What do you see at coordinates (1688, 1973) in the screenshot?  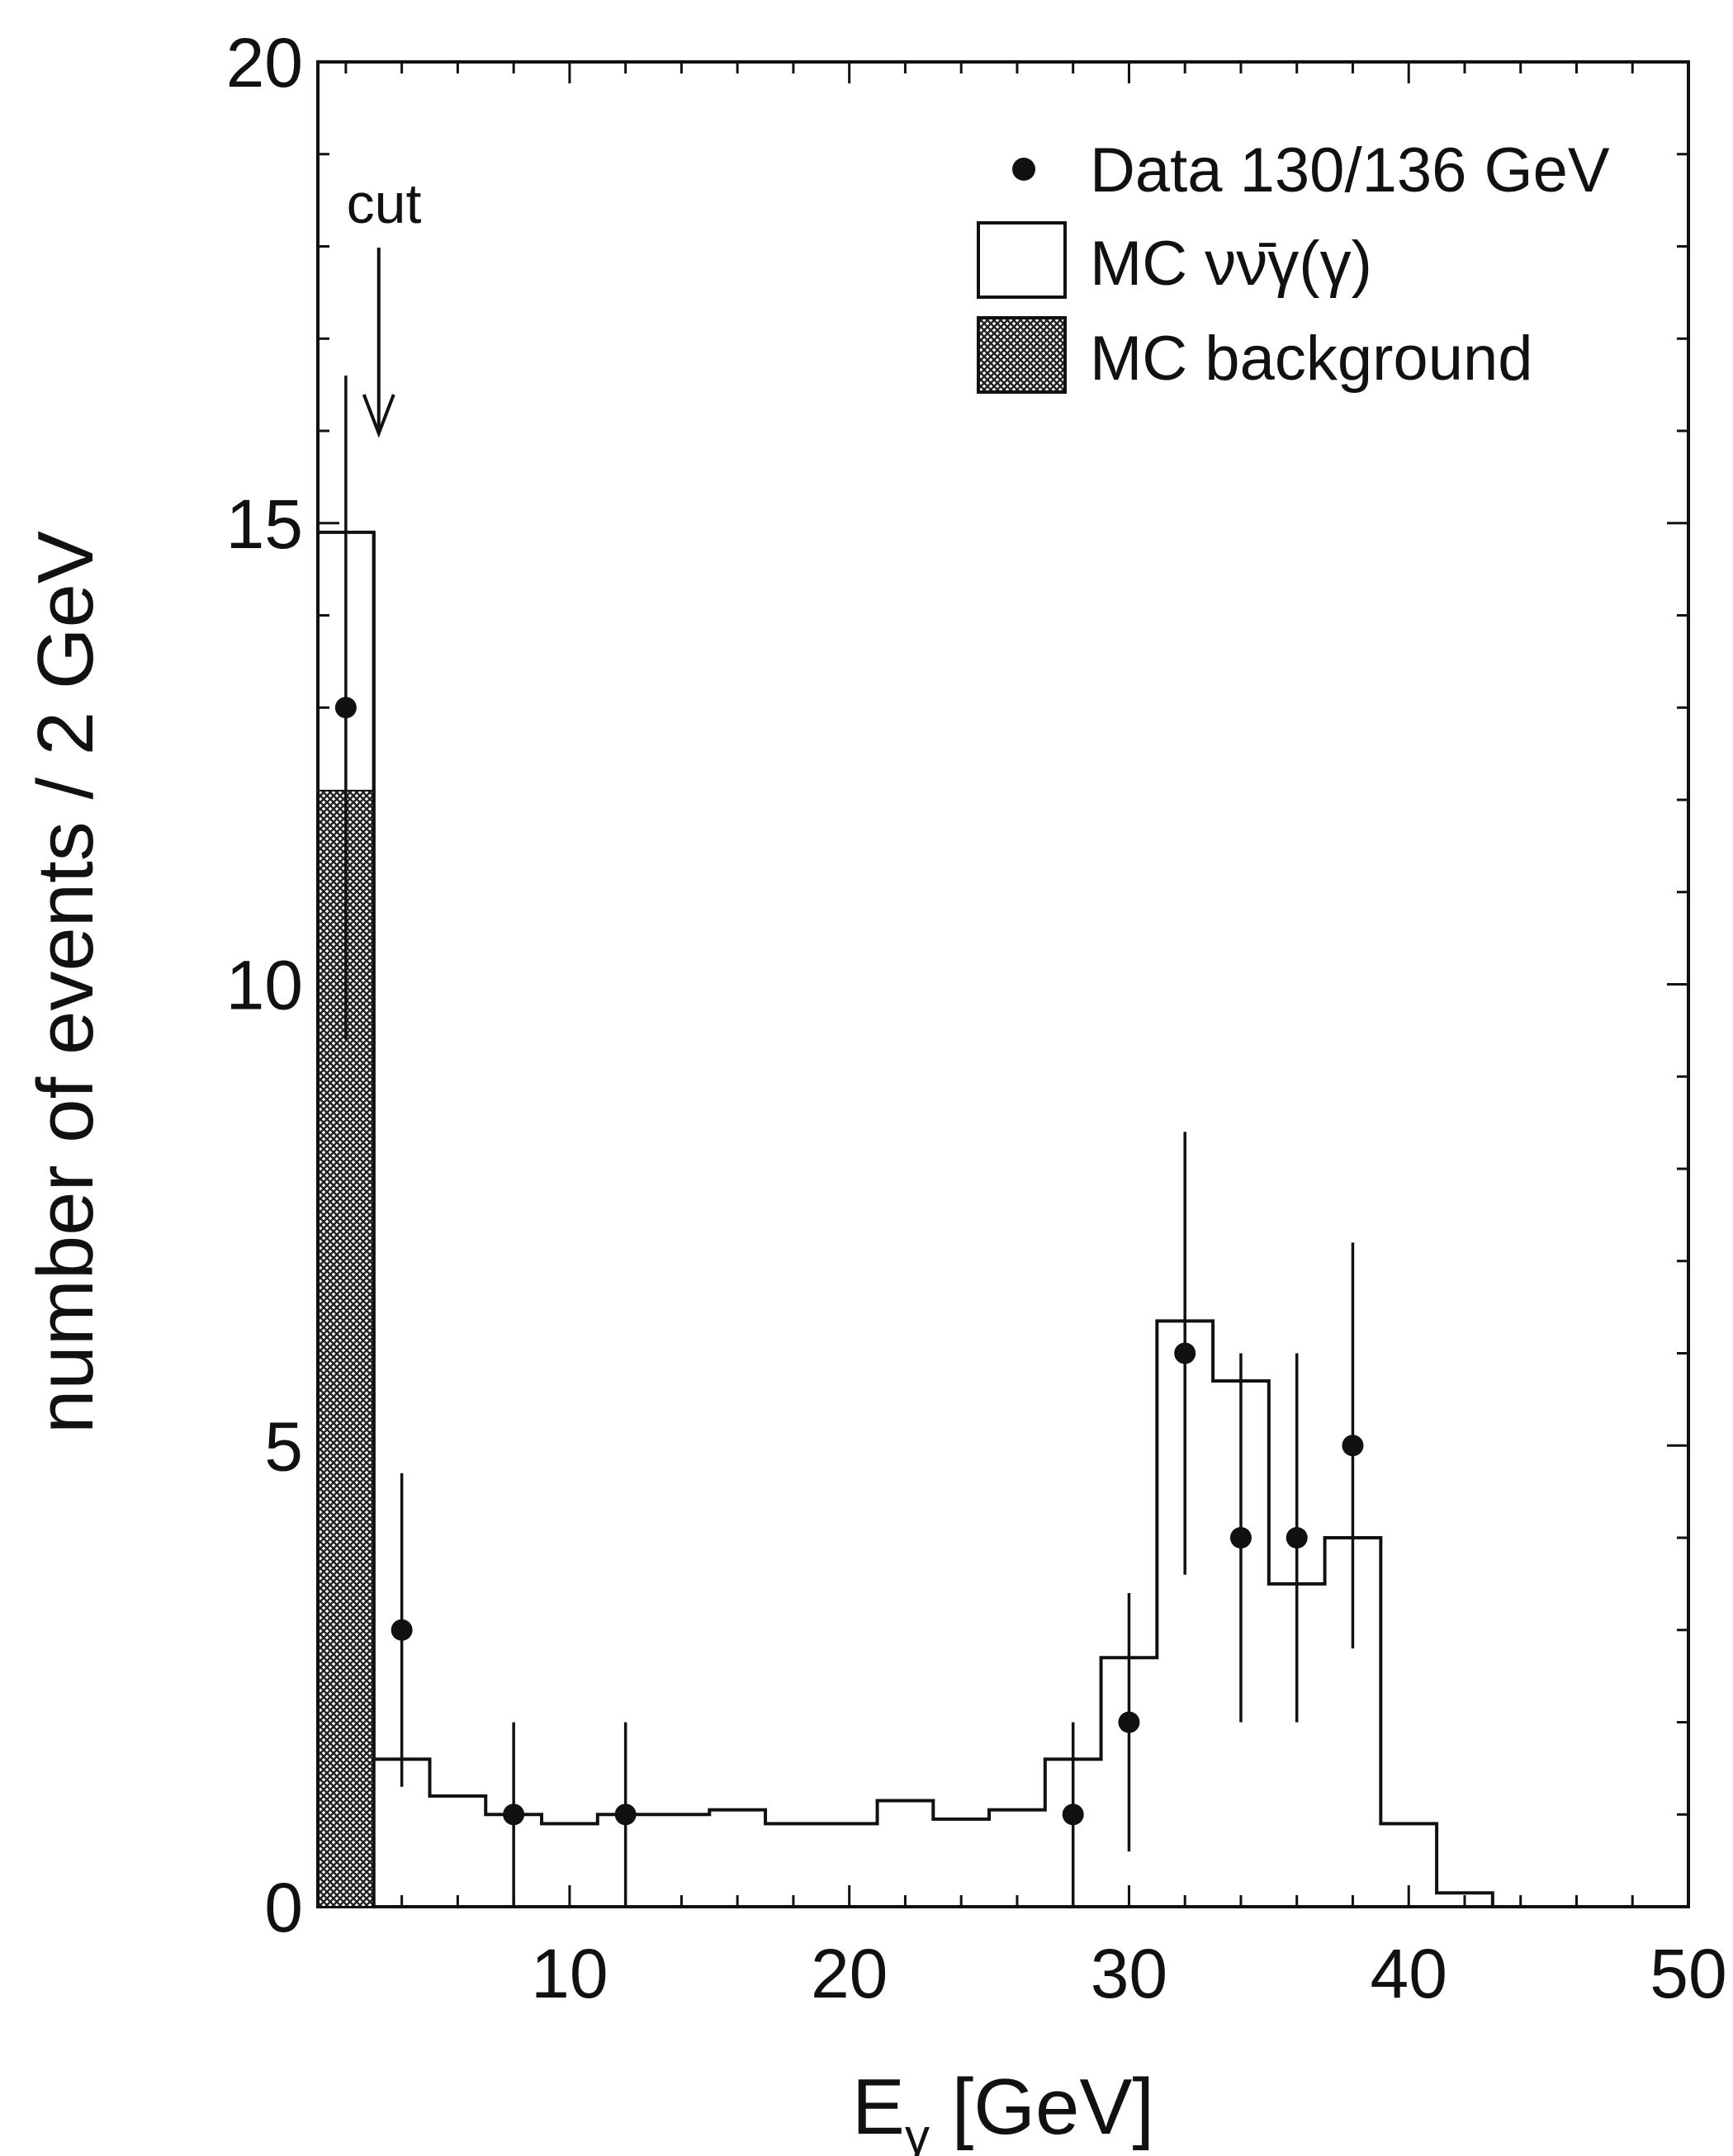 I see `x-tick-label: 50` at bounding box center [1688, 1973].